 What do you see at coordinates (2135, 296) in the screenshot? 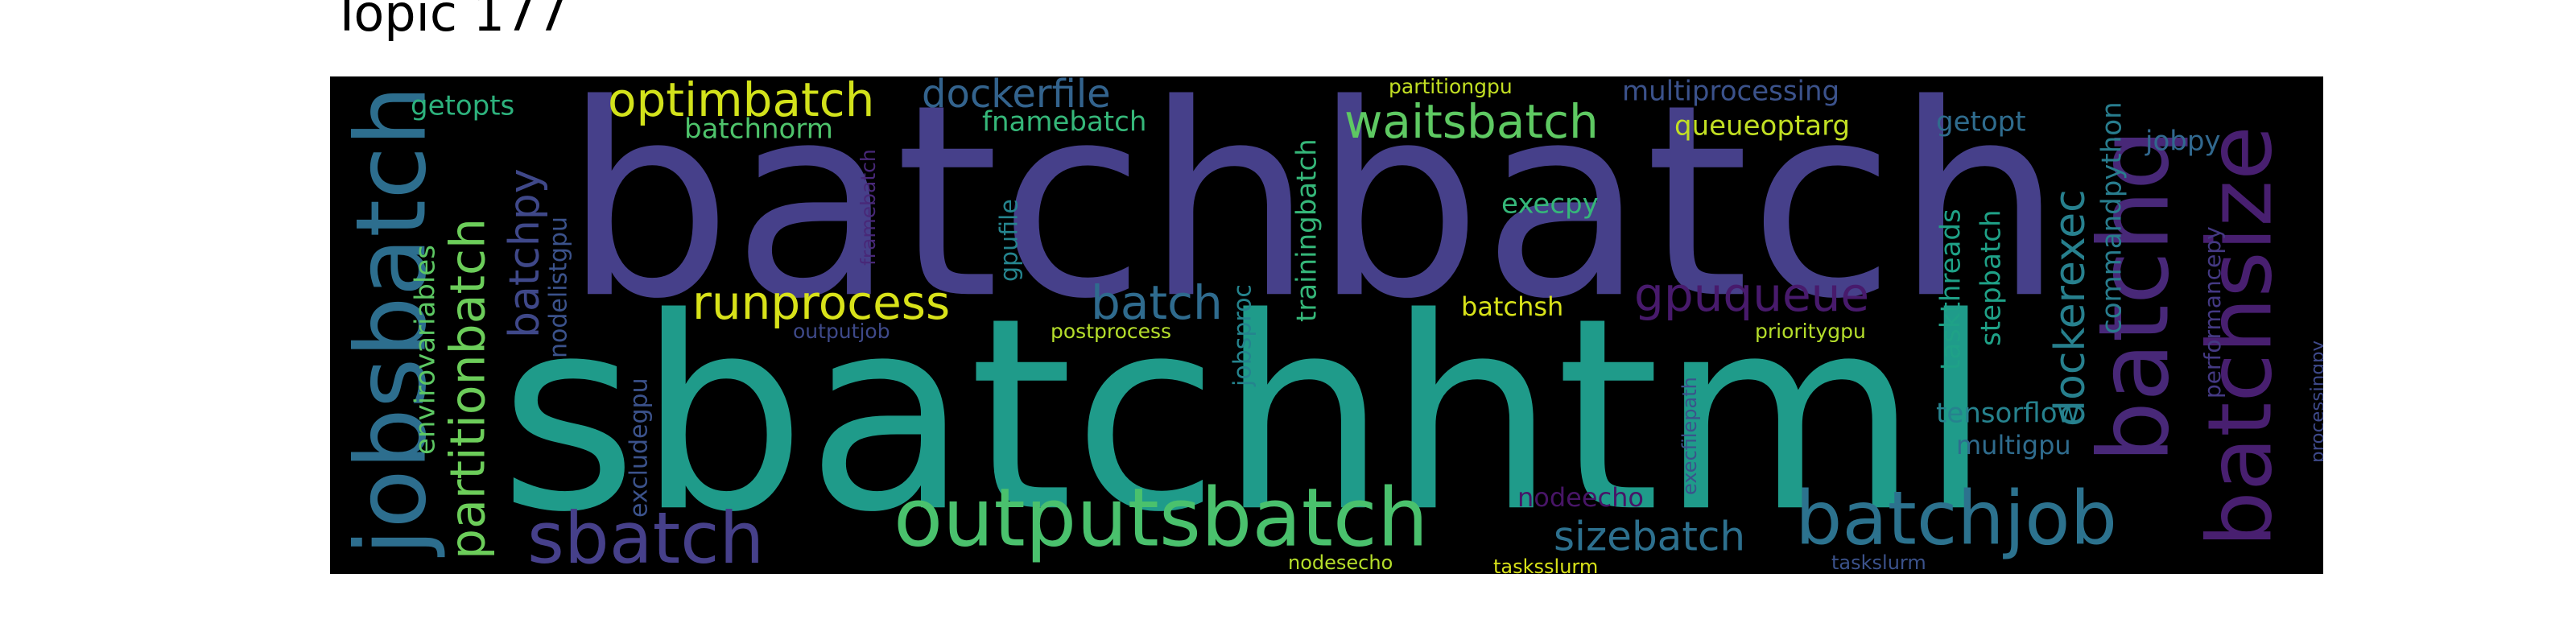
I see `word-batchq: batchq` at bounding box center [2135, 296].